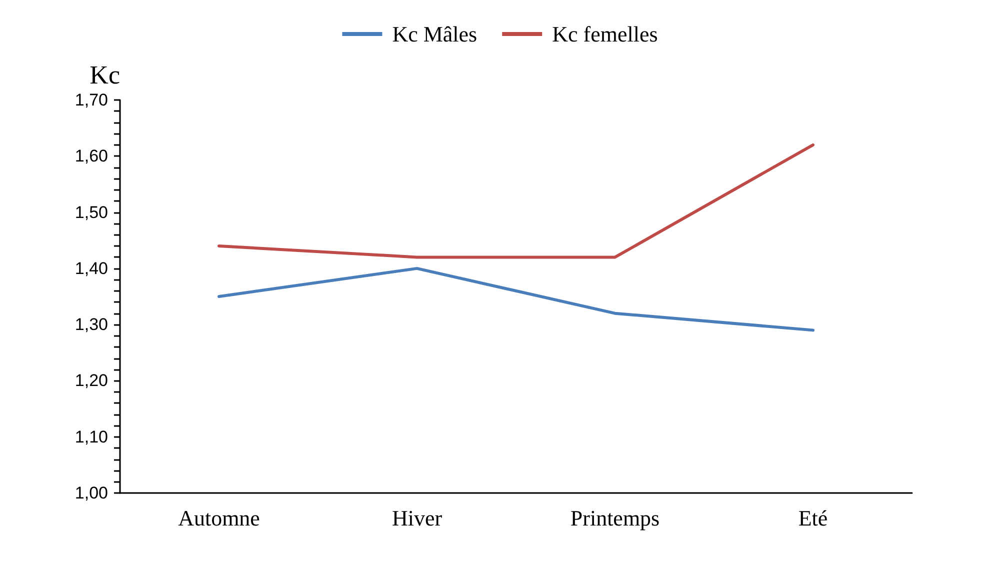 This screenshot has width=1000, height=569. I want to click on y-tick-label: 1,70, so click(91, 100).